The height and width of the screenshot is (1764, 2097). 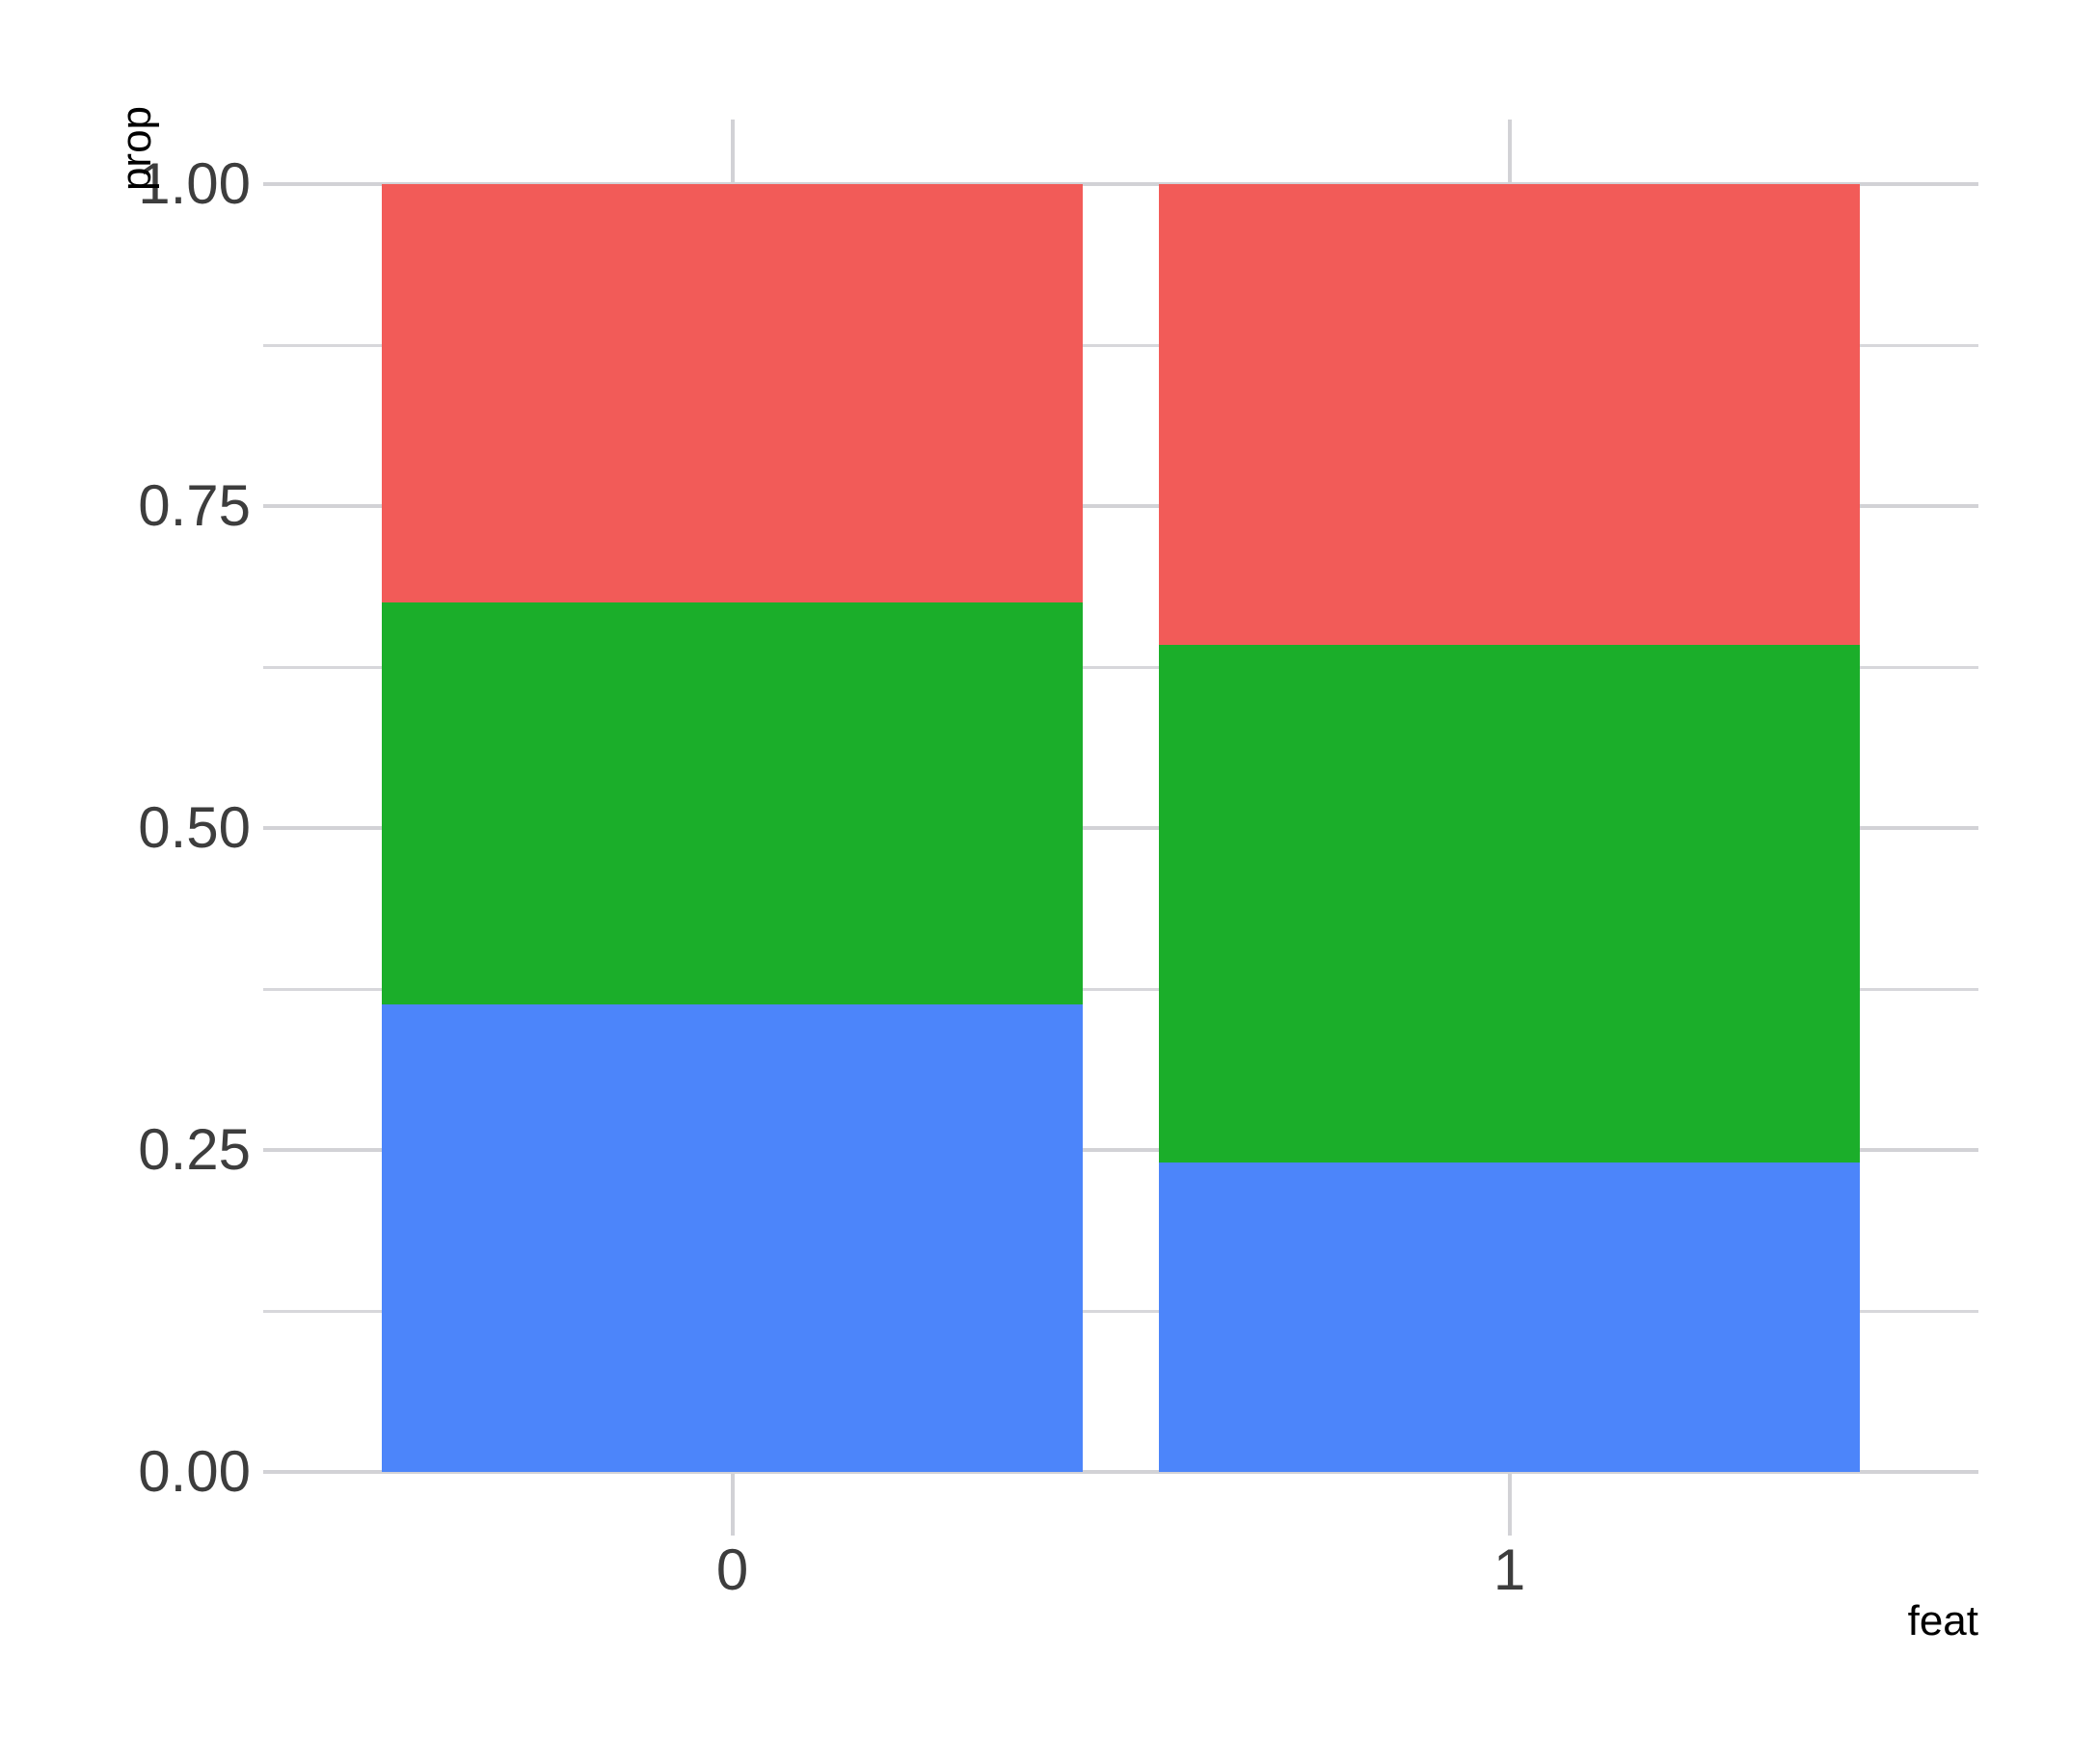 What do you see at coordinates (136, 148) in the screenshot?
I see `y-axis-title: prop` at bounding box center [136, 148].